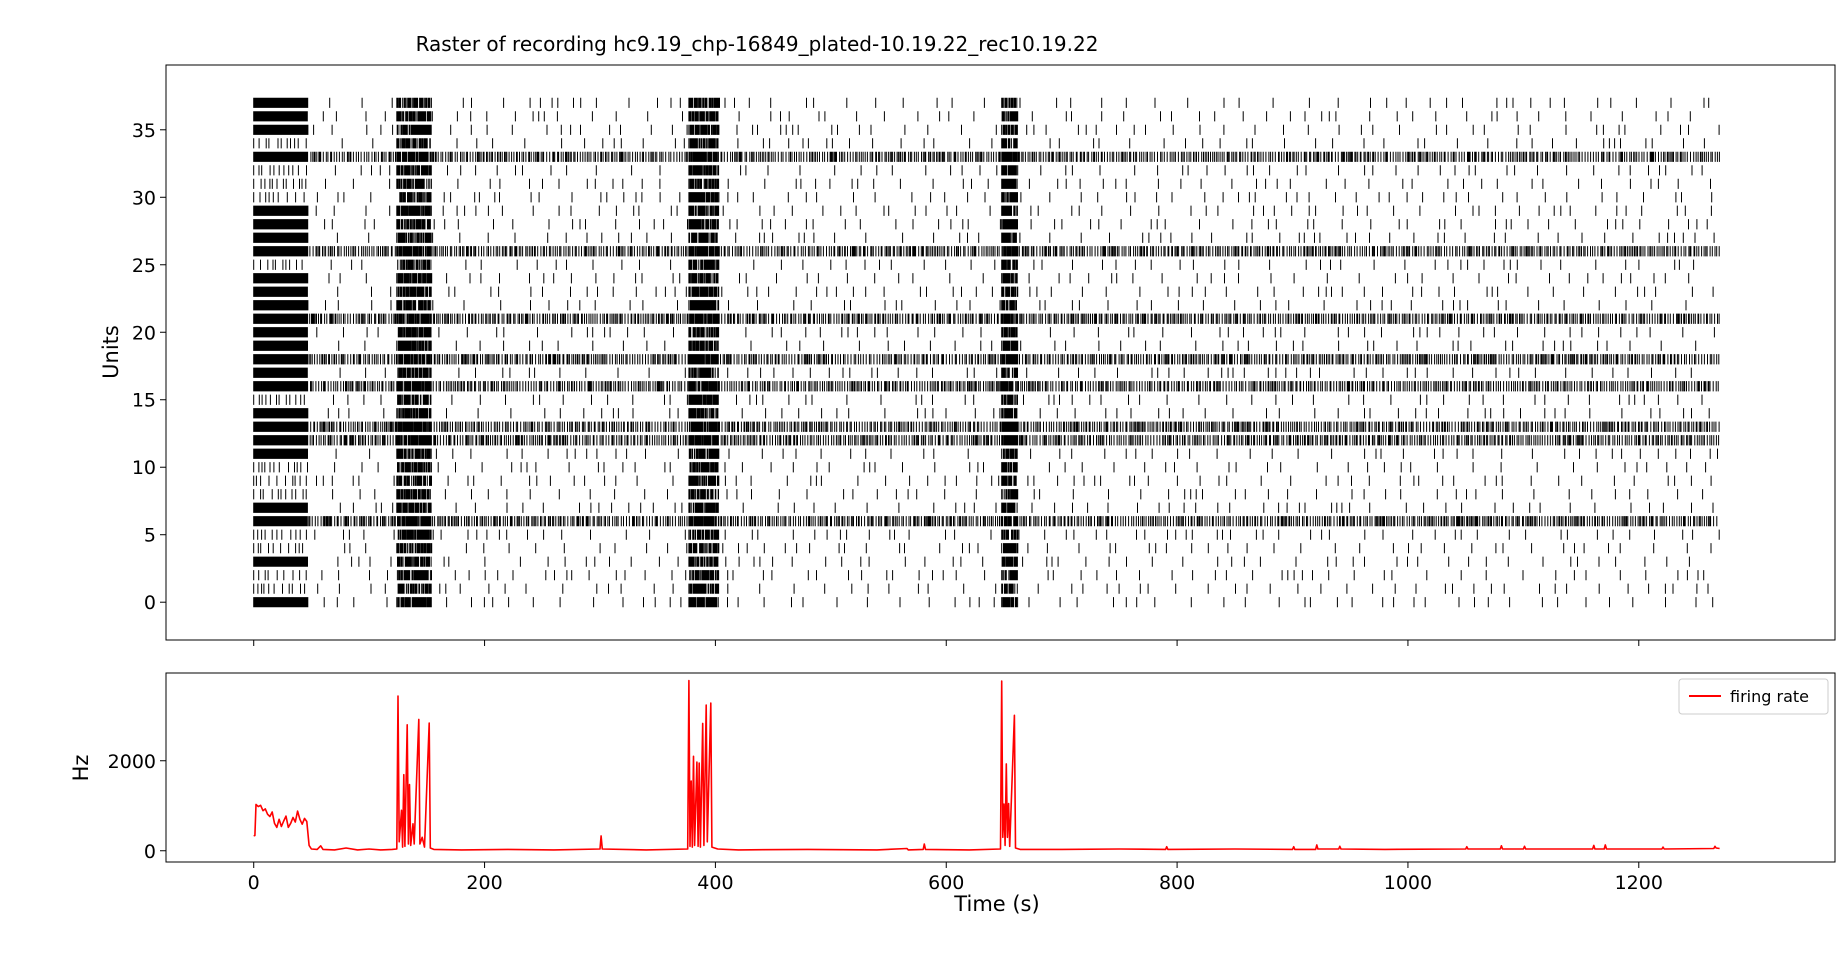 This screenshot has width=1846, height=974. What do you see at coordinates (144, 333) in the screenshot?
I see `raster-y-tick-label: 20` at bounding box center [144, 333].